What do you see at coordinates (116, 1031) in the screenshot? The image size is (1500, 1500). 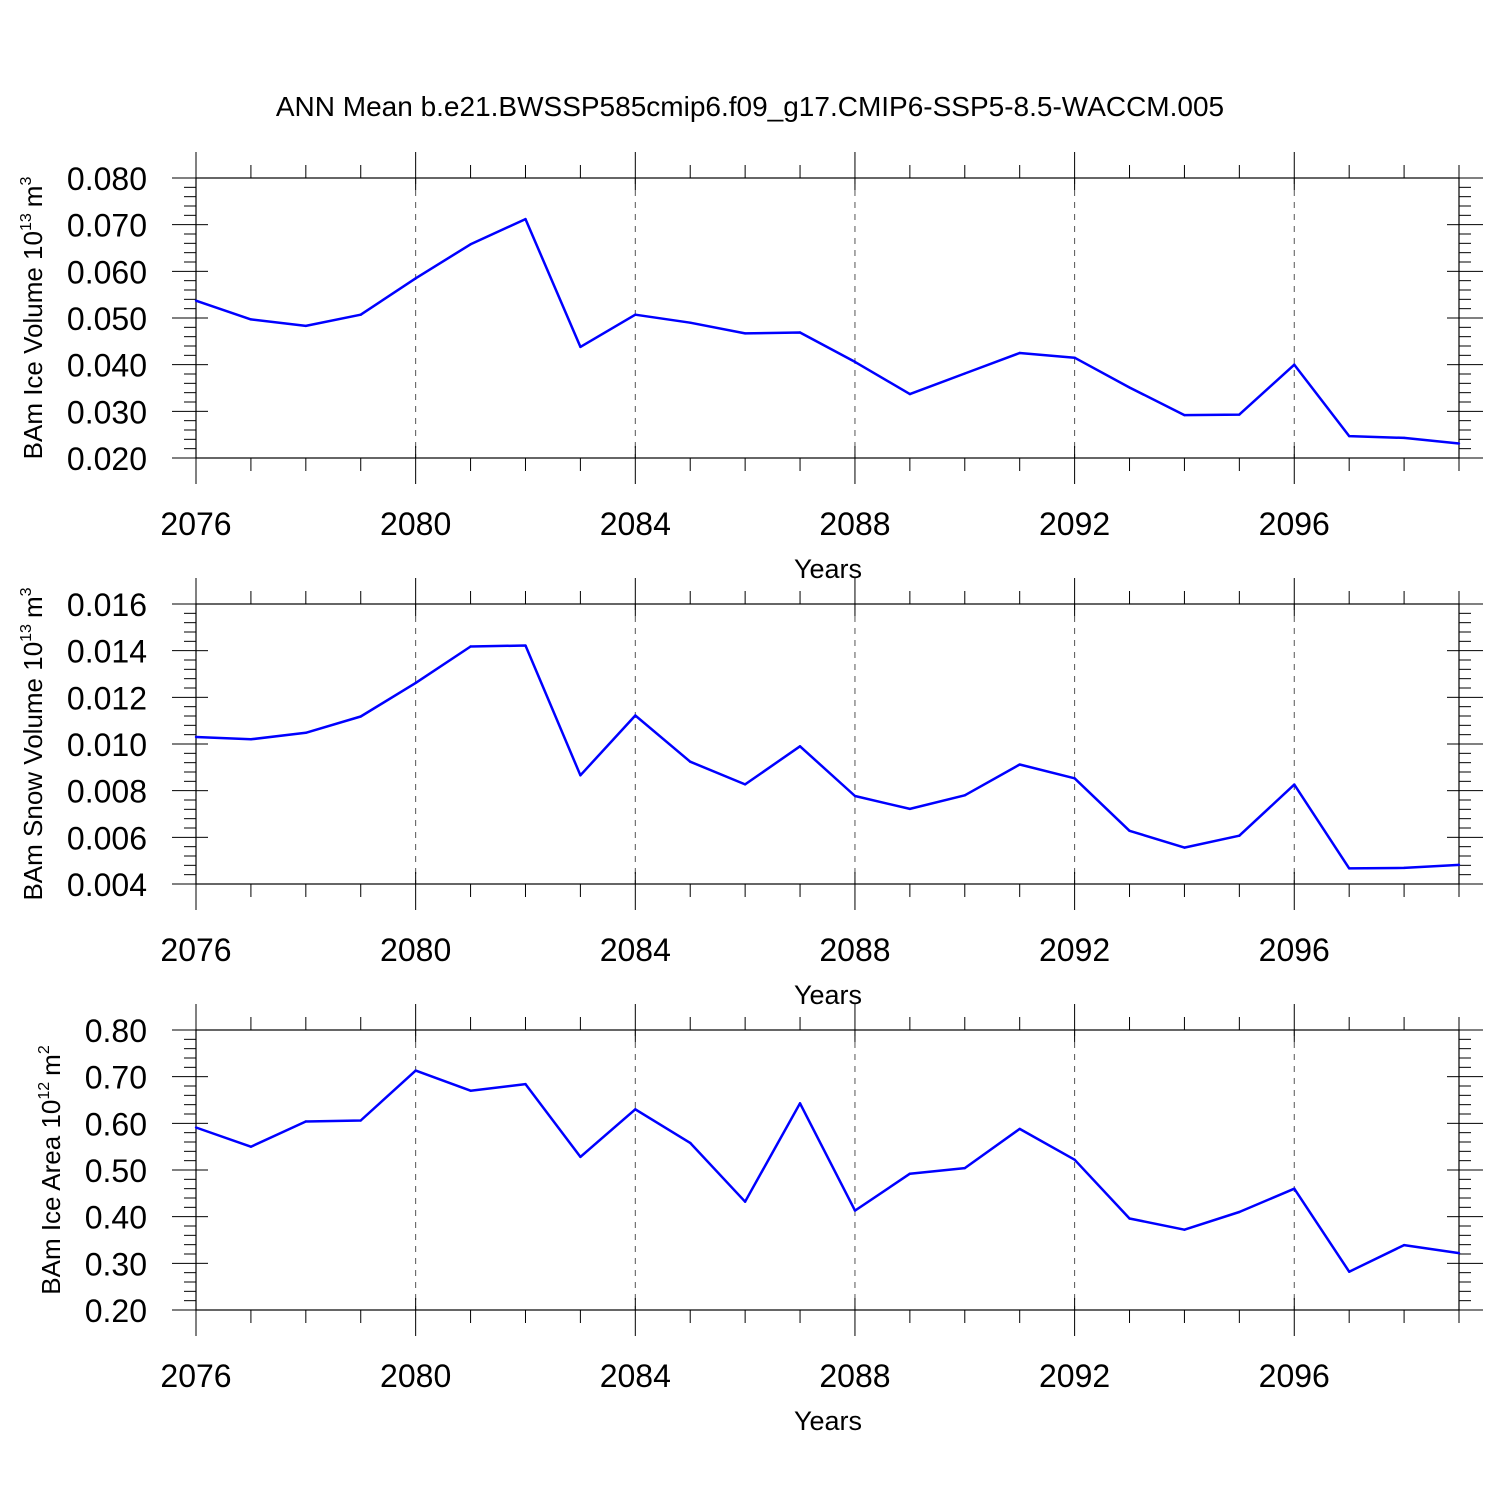 I see `y-tick-label: 0.80` at bounding box center [116, 1031].